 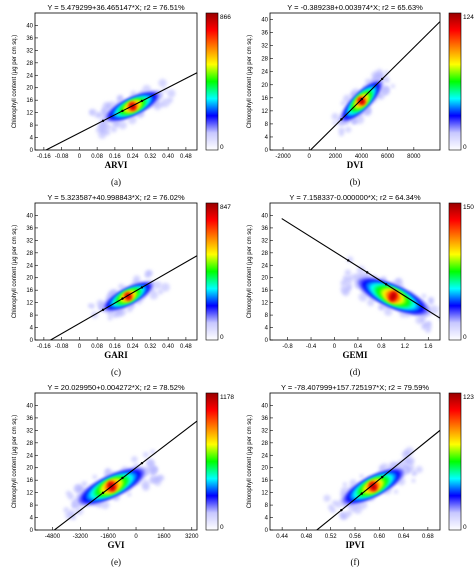 I want to click on colorbar-max-label: 1509, so click(x=468, y=207).